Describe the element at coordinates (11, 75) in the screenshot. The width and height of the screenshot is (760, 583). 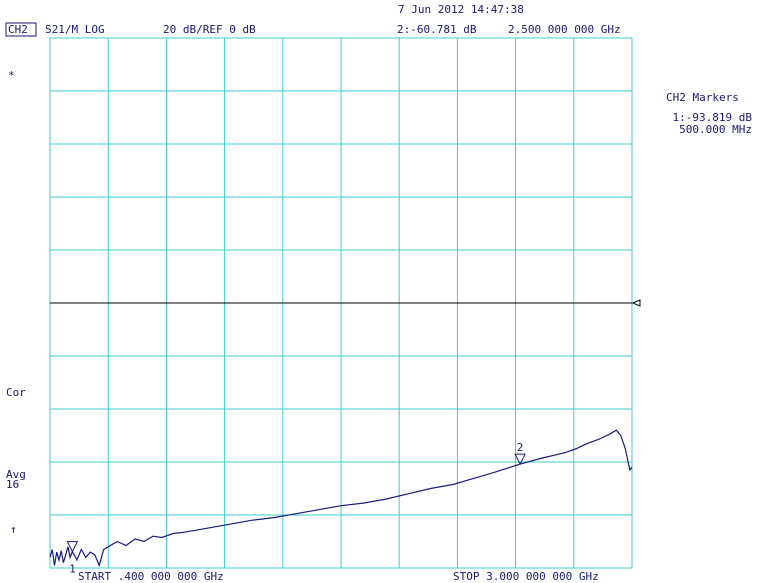
I see `status-star: *` at that location.